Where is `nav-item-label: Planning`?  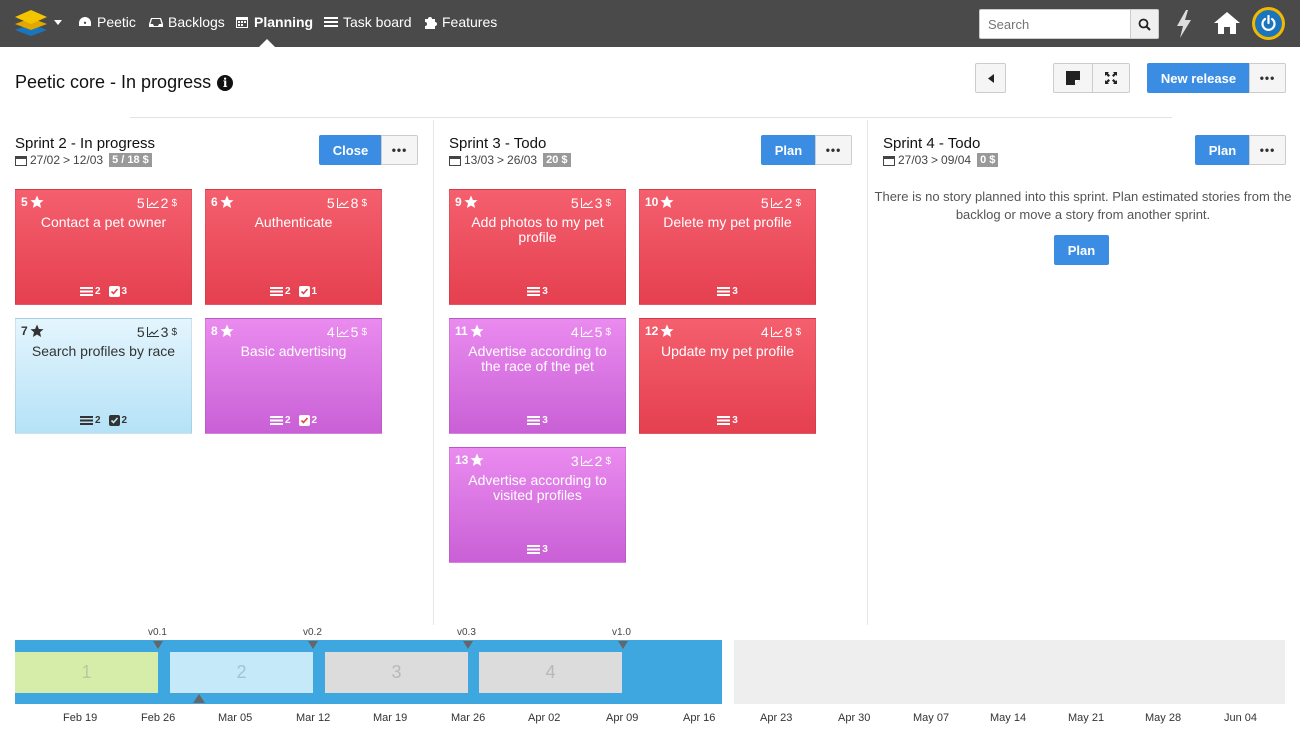 nav-item-label: Planning is located at coordinates (284, 22).